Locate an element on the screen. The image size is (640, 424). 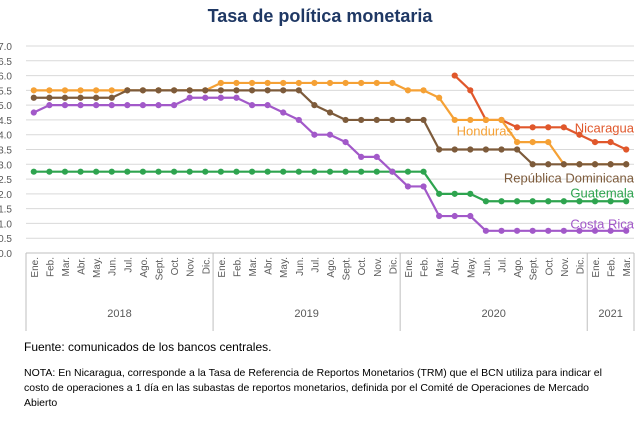
y-tick-label: 3.0 is located at coordinates (6, 165).